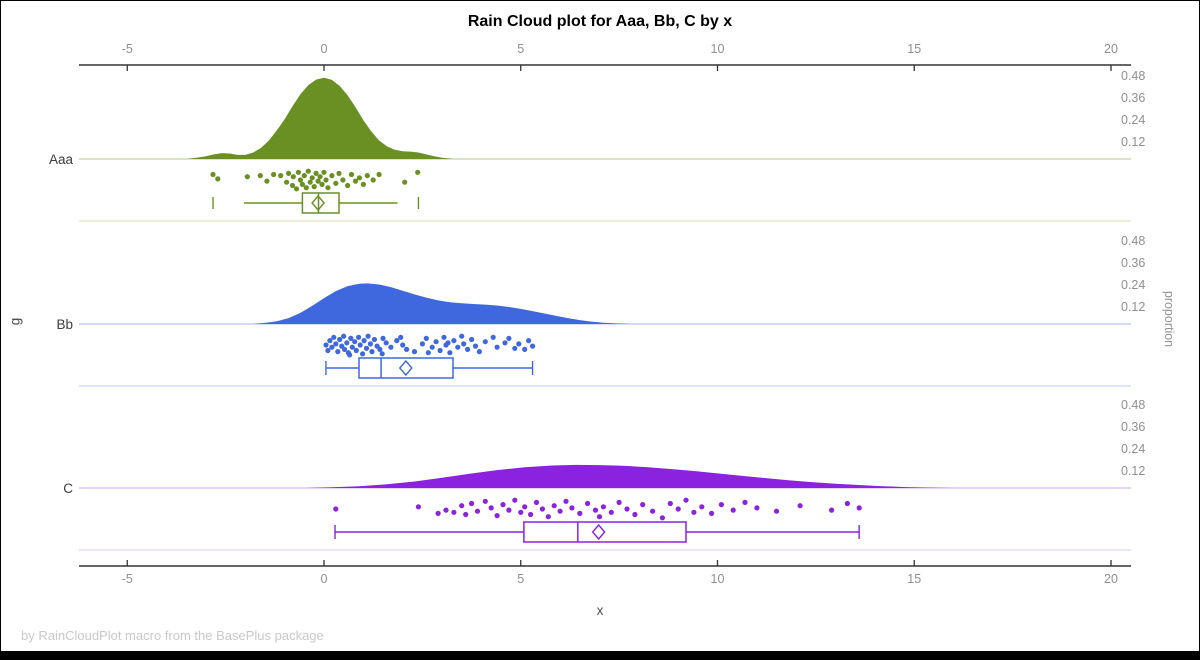  What do you see at coordinates (68, 488) in the screenshot?
I see `group-label-c: C` at bounding box center [68, 488].